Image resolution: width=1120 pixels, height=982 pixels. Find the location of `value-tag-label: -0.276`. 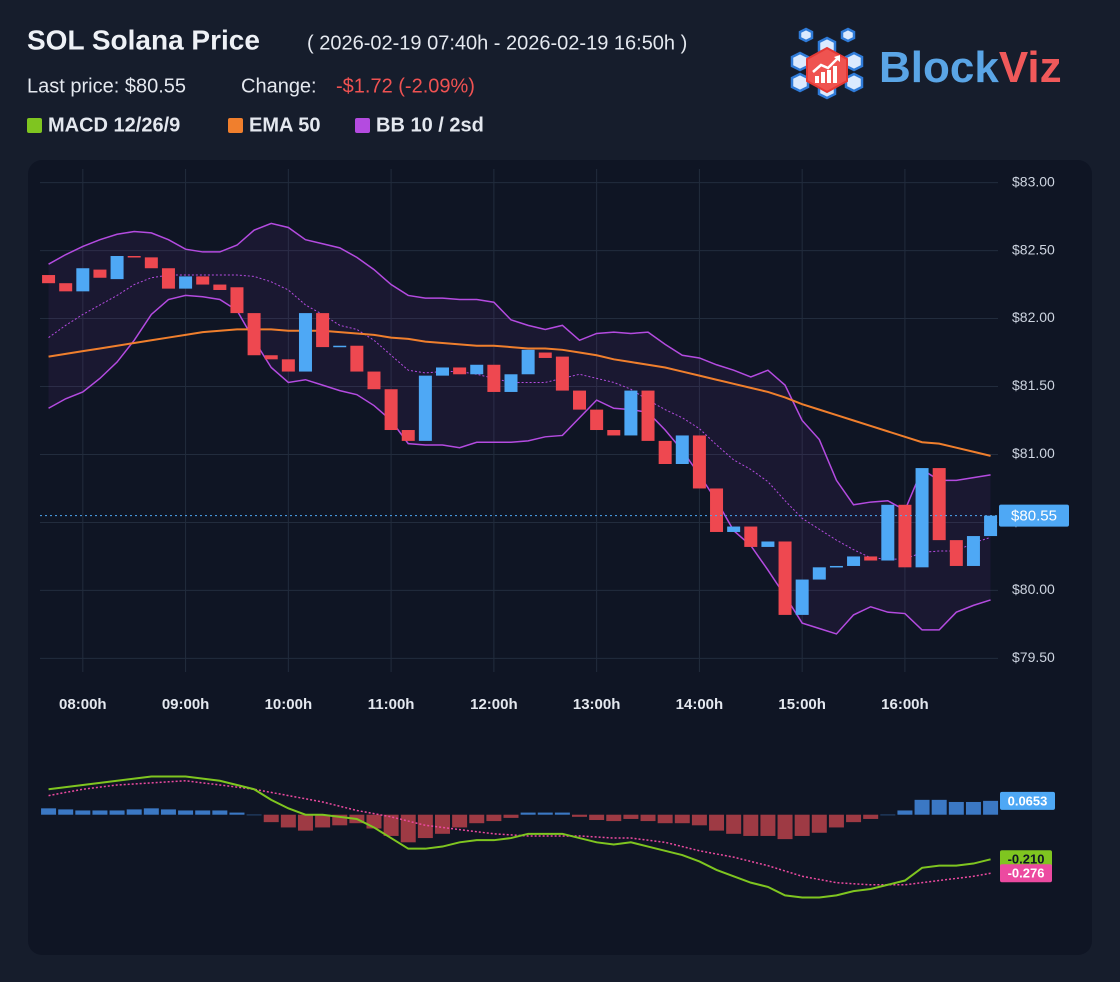

value-tag-label: -0.276 is located at coordinates (1026, 873).